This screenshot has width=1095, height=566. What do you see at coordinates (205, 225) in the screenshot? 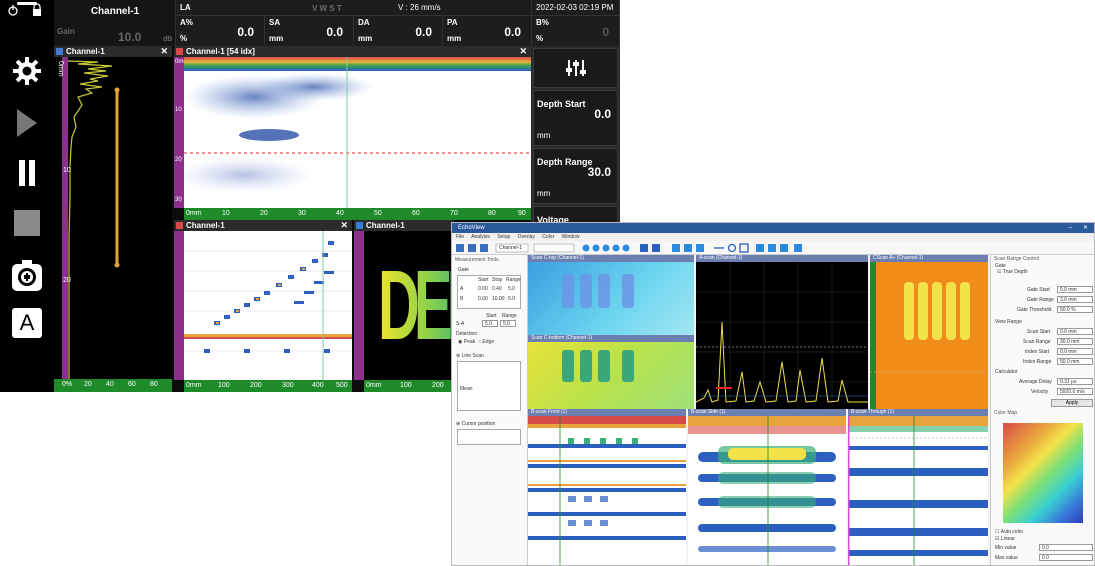
I see `cscan-title: Channel-1` at bounding box center [205, 225].